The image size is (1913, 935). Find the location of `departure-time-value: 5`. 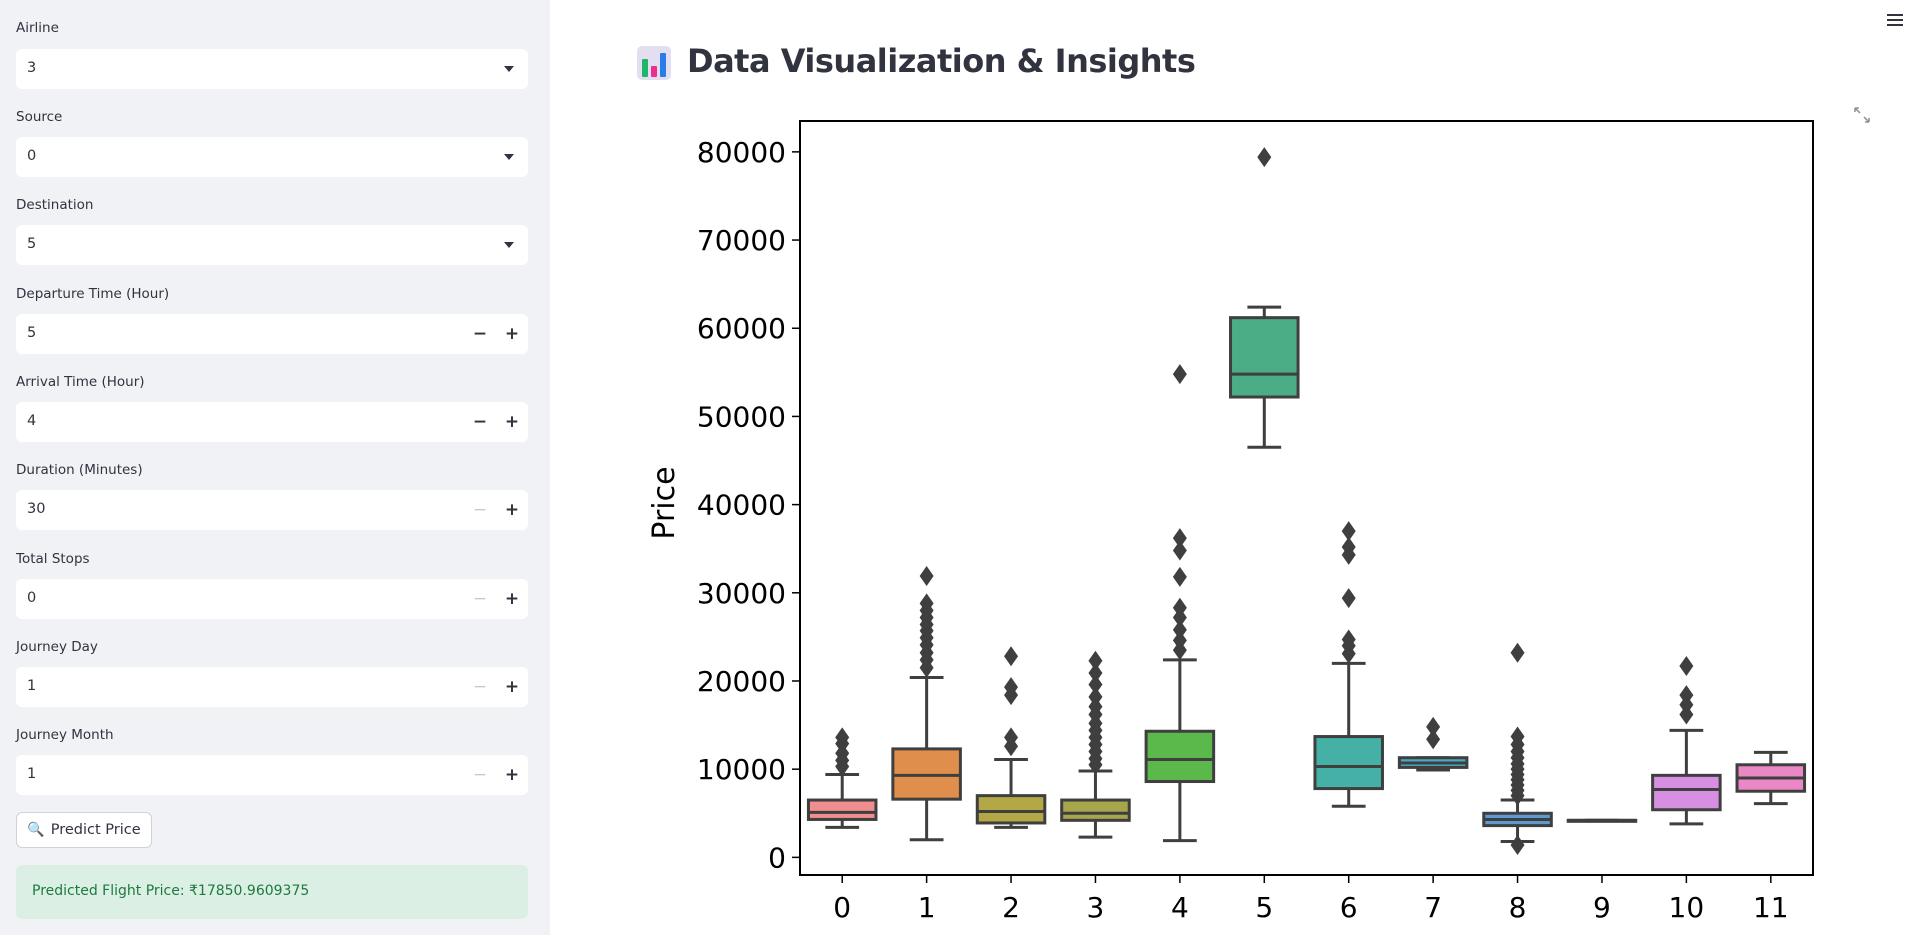

departure-time-value: 5 is located at coordinates (32, 333).